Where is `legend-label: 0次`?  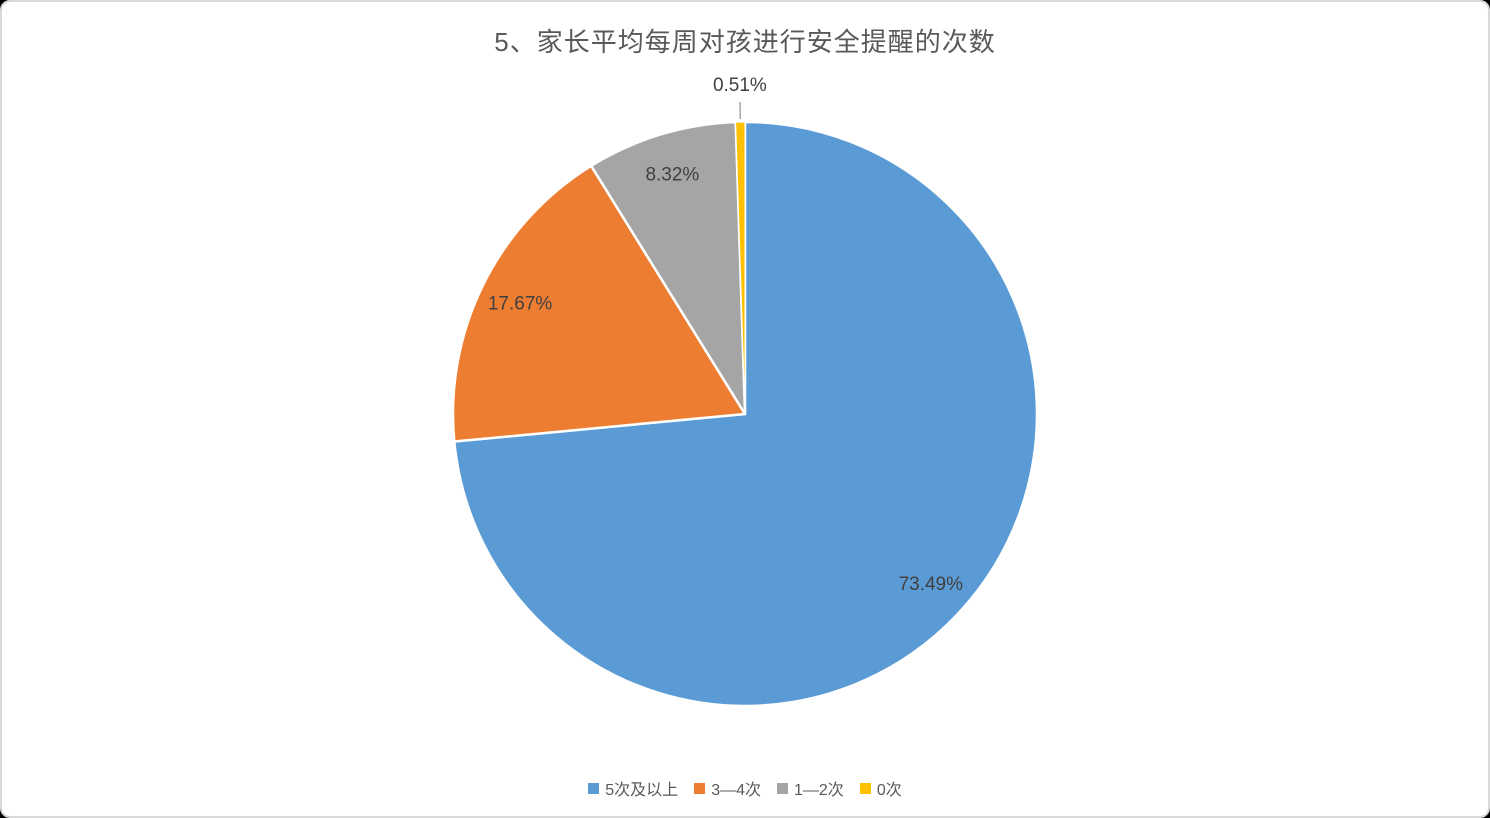 legend-label: 0次 is located at coordinates (889, 790).